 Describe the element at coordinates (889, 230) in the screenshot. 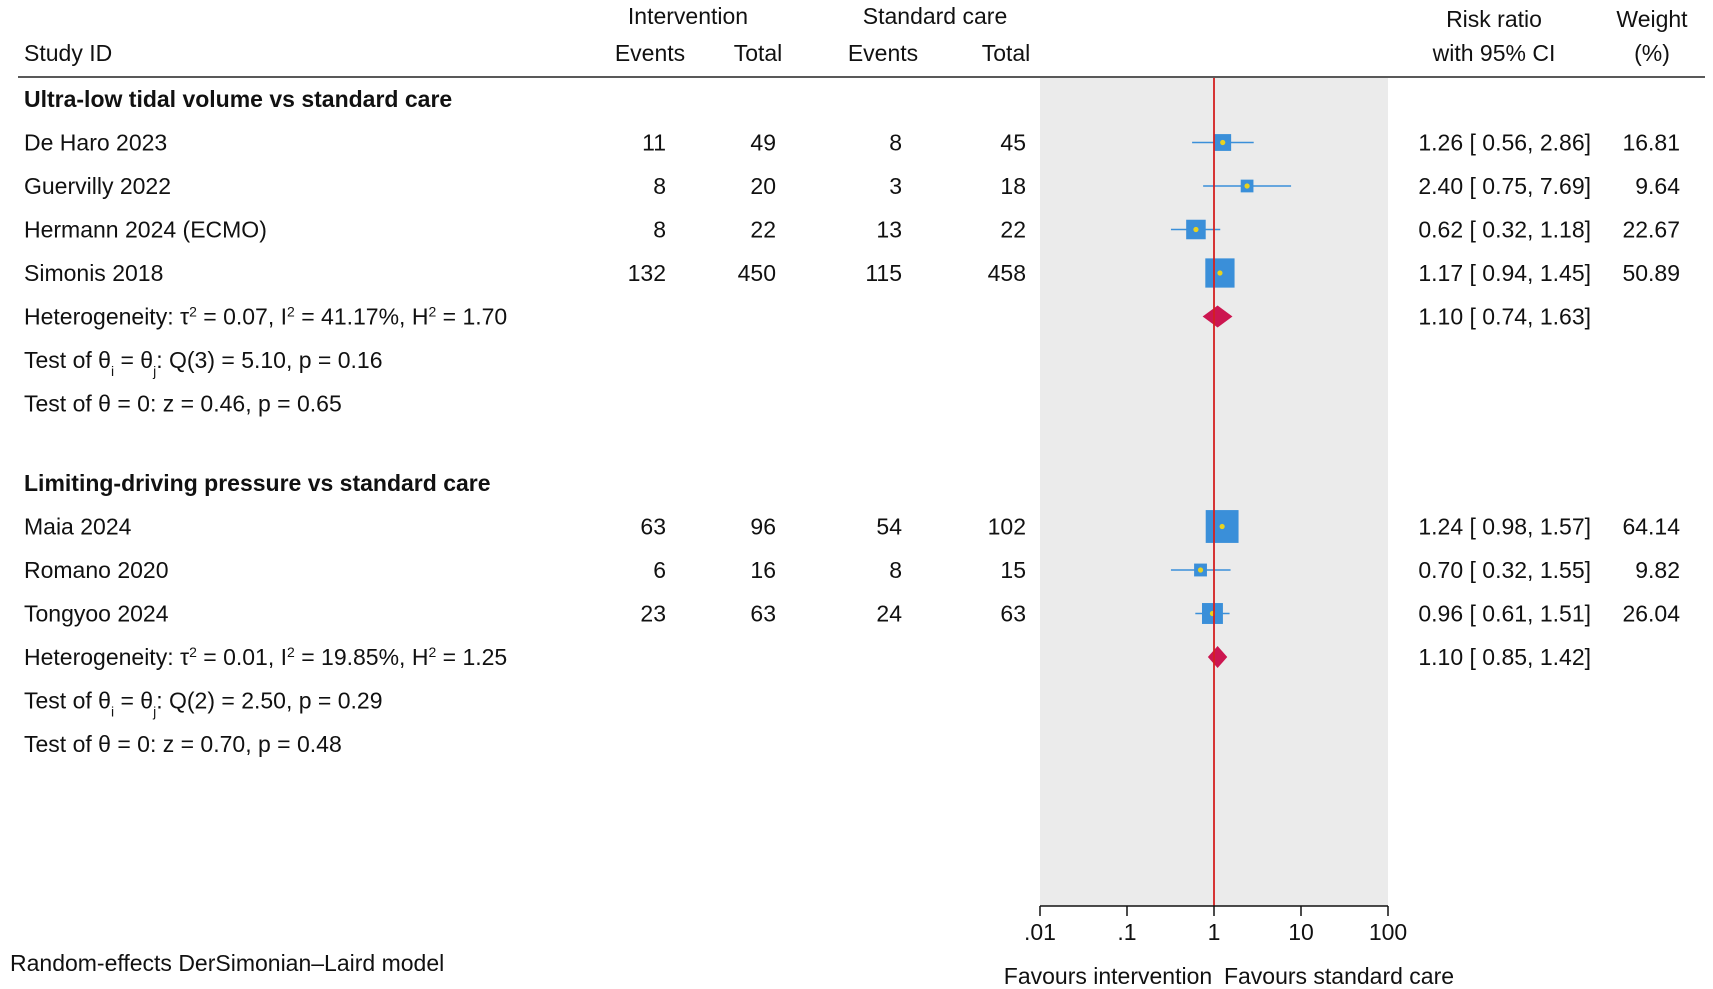

I see `standard-events: 13` at that location.